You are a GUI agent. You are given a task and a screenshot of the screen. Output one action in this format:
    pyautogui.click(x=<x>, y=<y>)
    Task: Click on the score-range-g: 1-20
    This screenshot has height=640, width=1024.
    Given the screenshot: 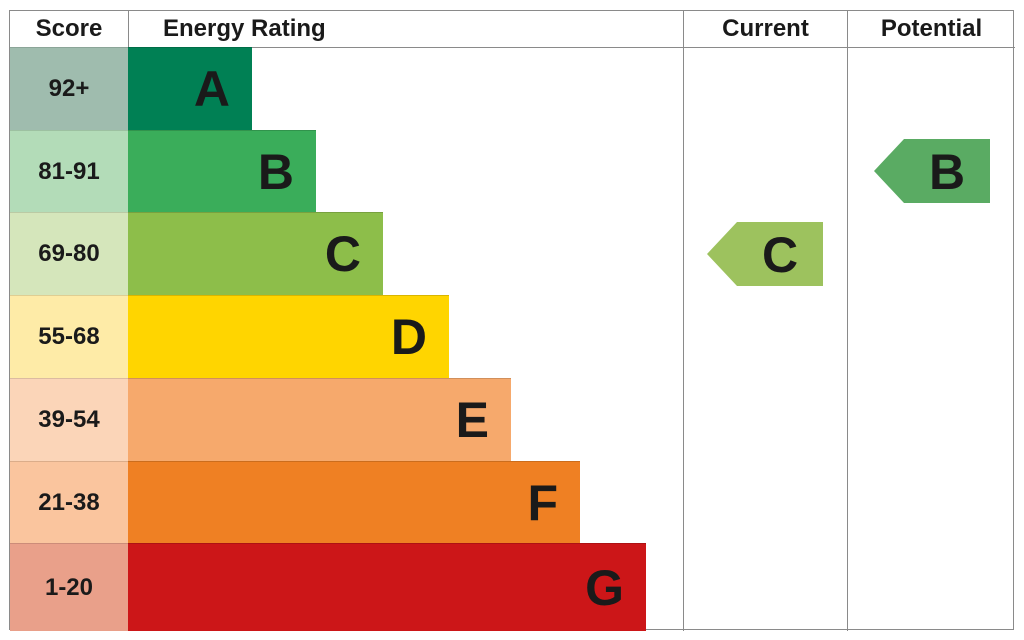 What is the action you would take?
    pyautogui.click(x=69, y=587)
    